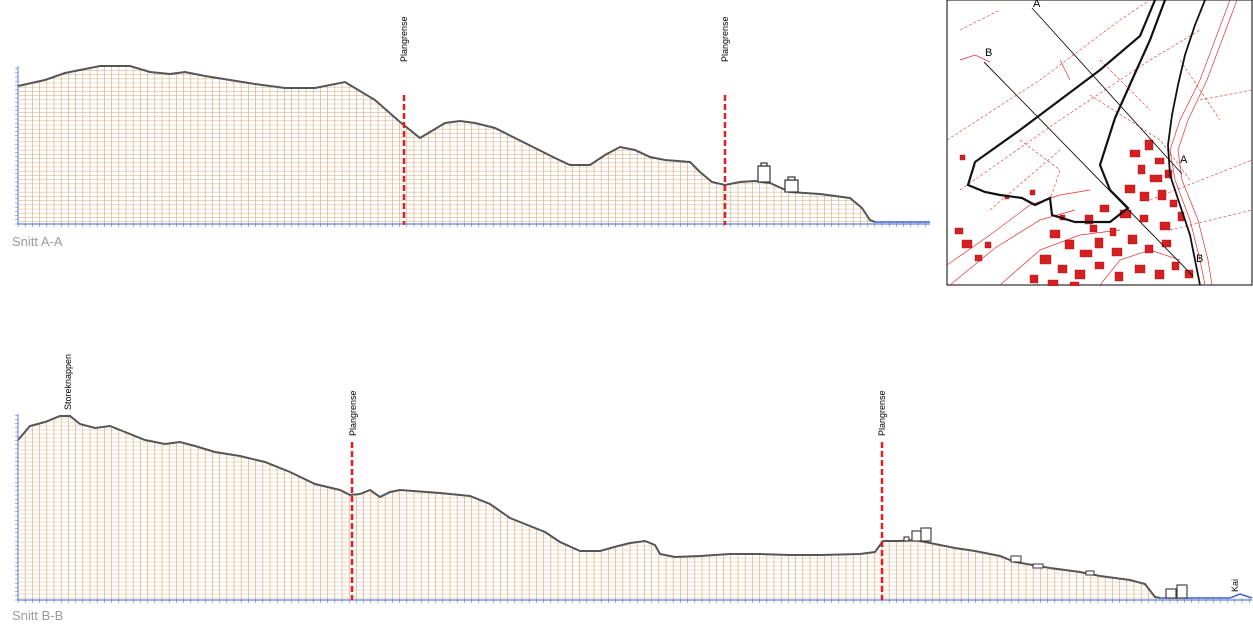  I want to click on key-map-road-lines, so click(1092, 143).